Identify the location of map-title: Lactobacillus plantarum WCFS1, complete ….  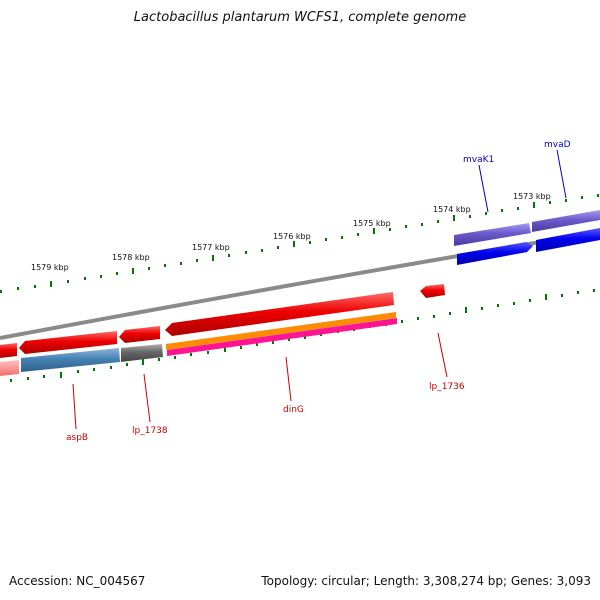
(300, 17).